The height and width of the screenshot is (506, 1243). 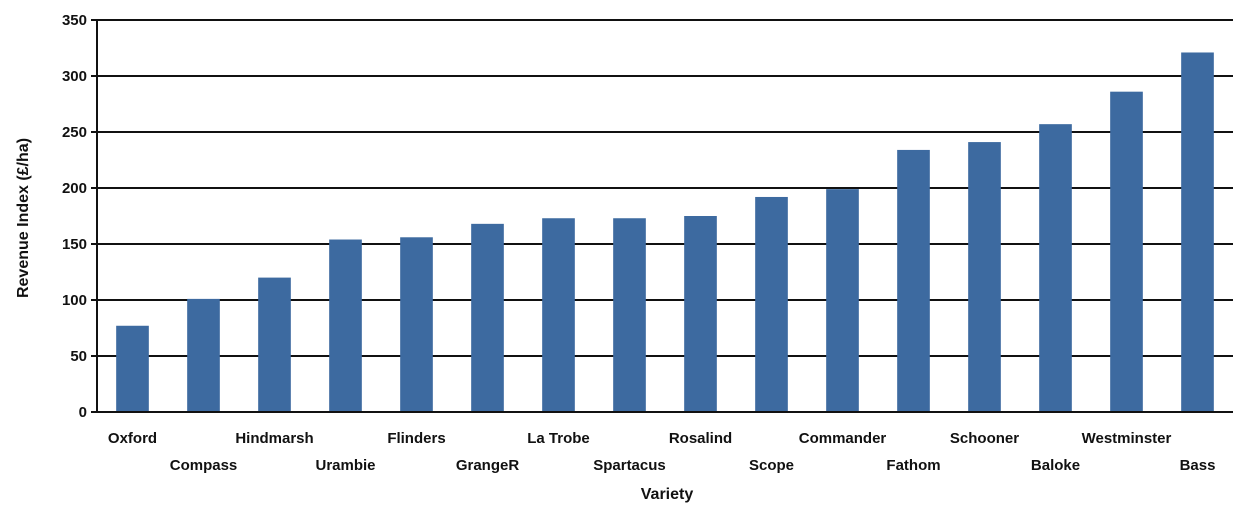 What do you see at coordinates (558, 438) in the screenshot?
I see `x-tick-label: La Trobe` at bounding box center [558, 438].